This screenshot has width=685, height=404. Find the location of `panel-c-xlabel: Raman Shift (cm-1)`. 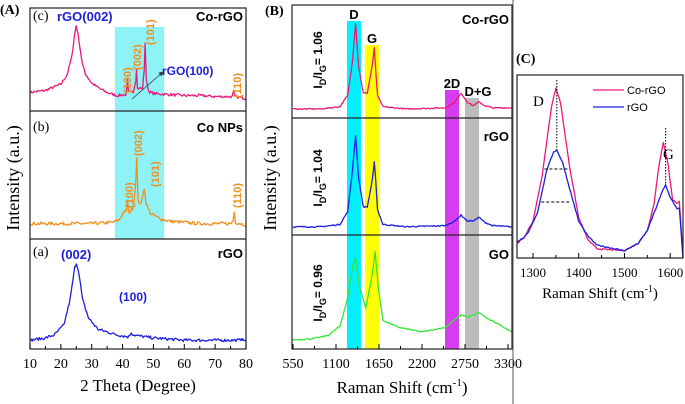

panel-c-xlabel: Raman Shift (cm-1) is located at coordinates (600, 293).